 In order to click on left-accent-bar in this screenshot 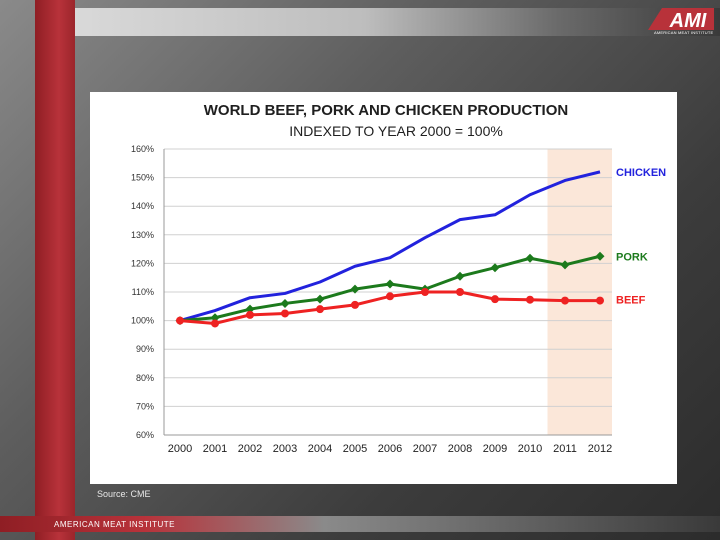, I will do `click(55, 270)`.